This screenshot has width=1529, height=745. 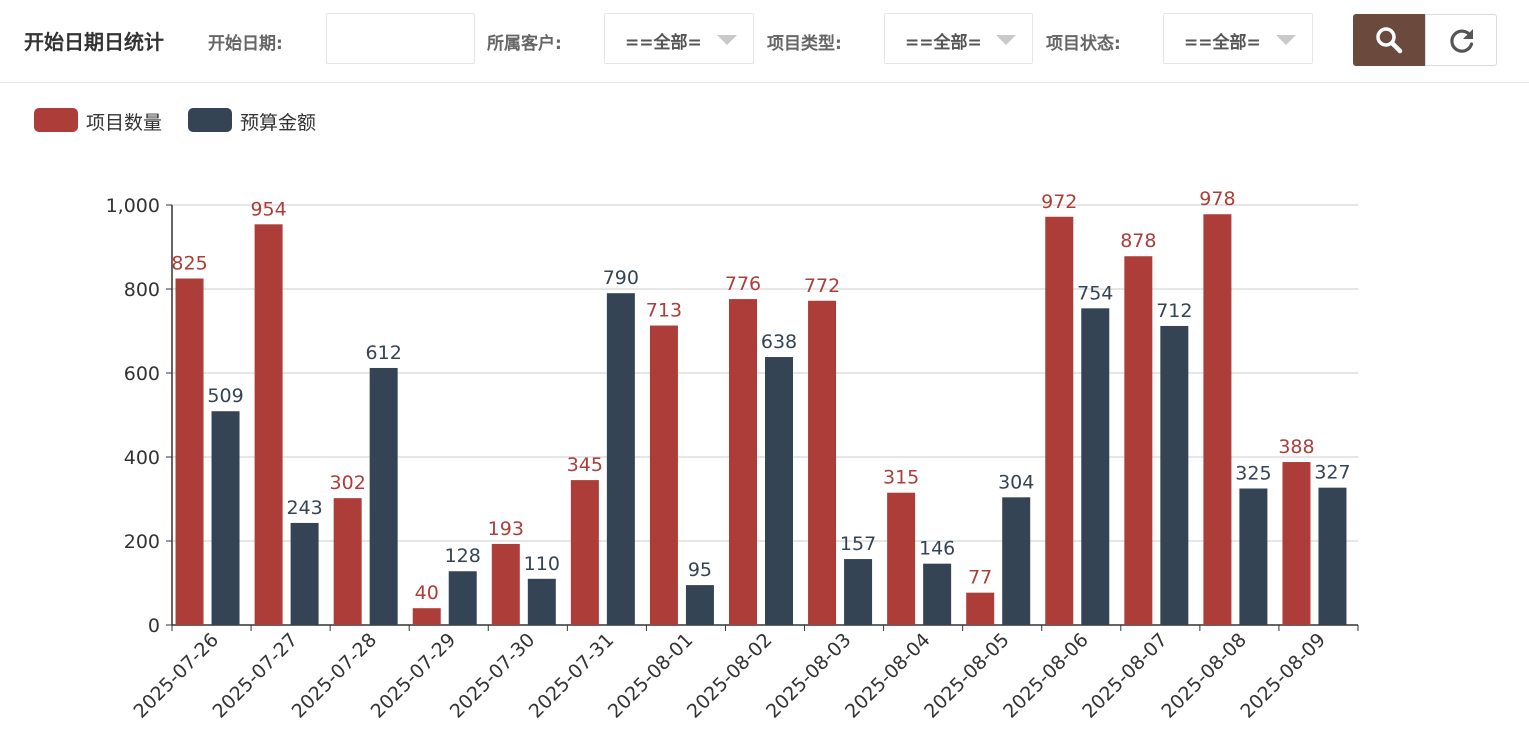 I want to click on search-button, so click(x=1389, y=40).